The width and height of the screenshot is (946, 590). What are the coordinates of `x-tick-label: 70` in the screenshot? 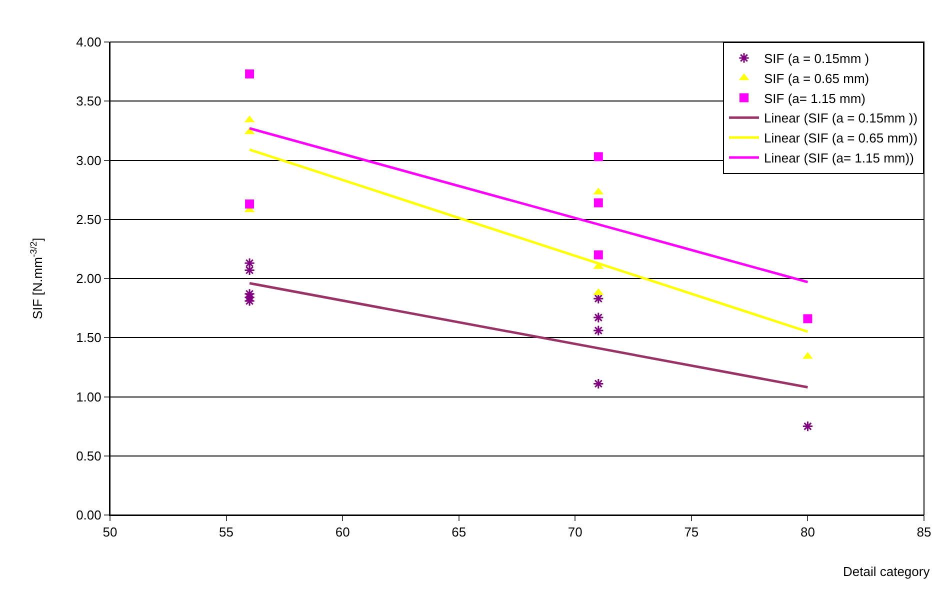 It's located at (575, 532).